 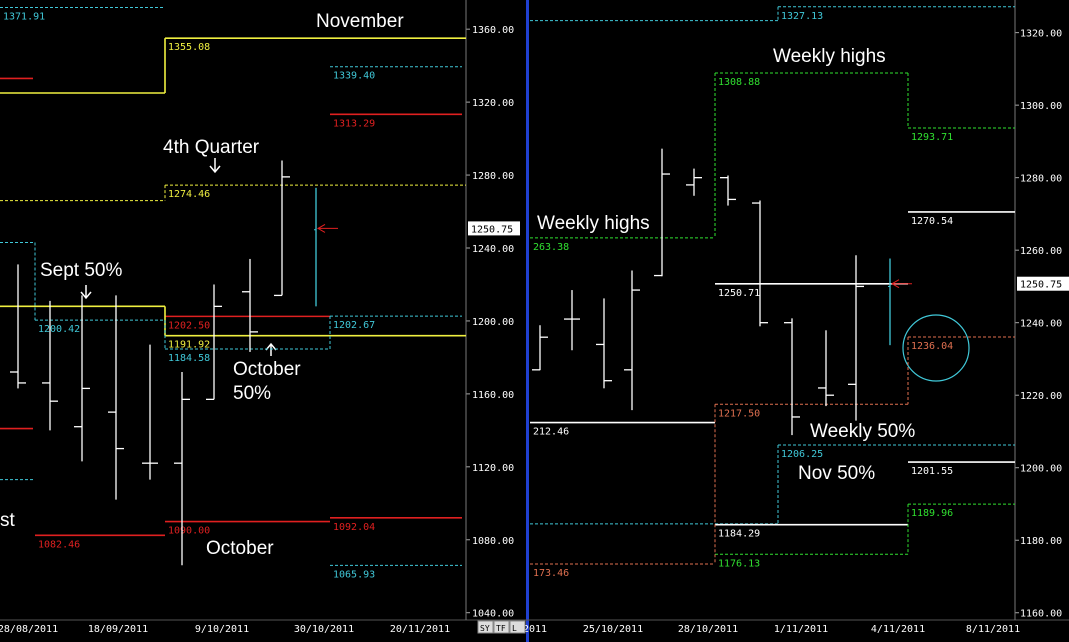 What do you see at coordinates (932, 471) in the screenshot?
I see `level-label: 1201.55` at bounding box center [932, 471].